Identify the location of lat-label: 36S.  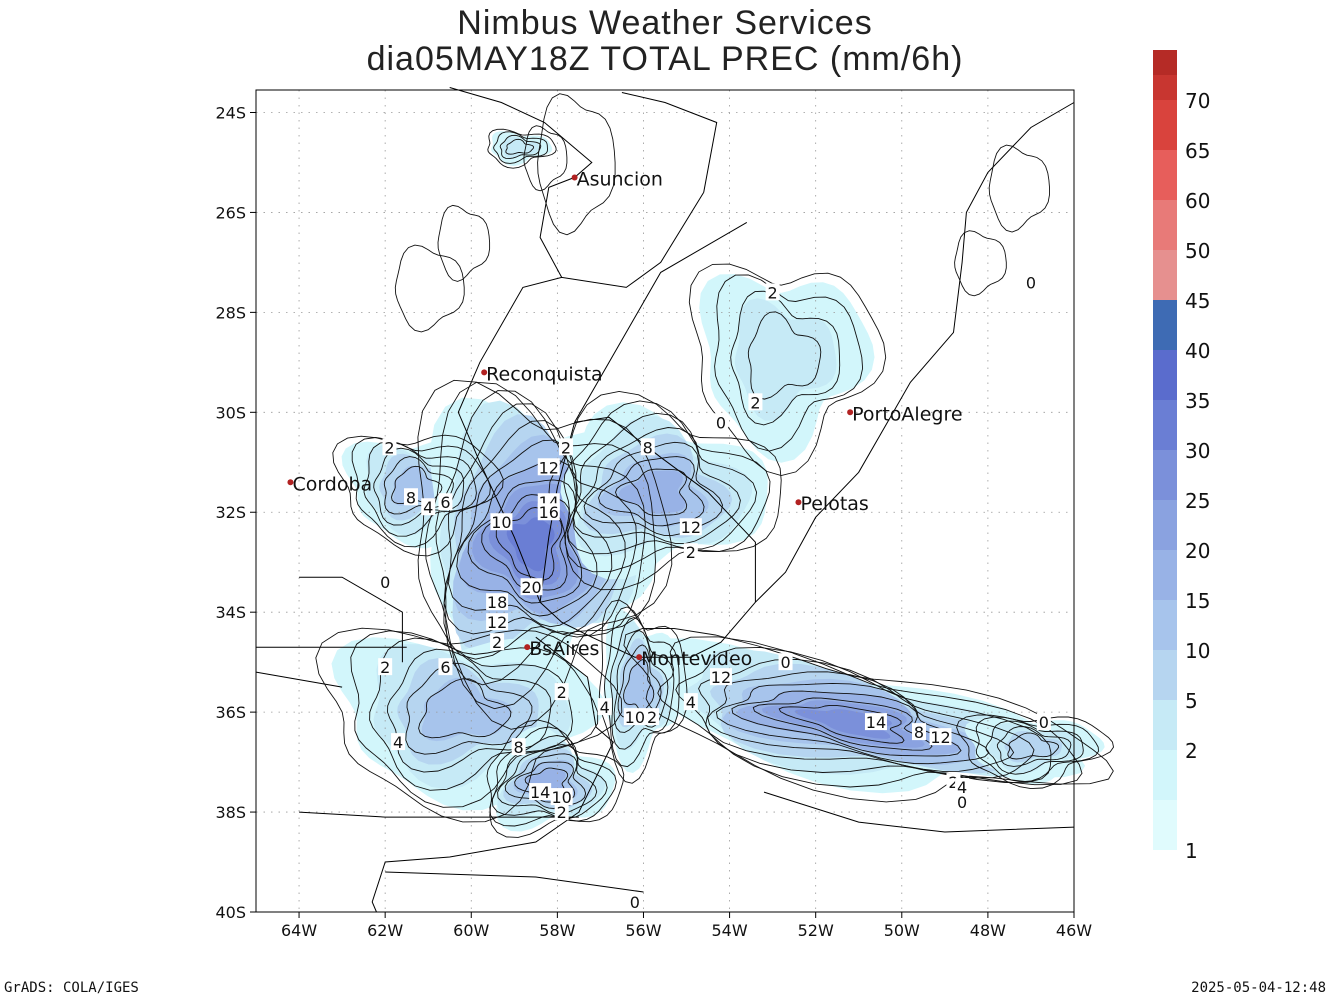
(230, 712).